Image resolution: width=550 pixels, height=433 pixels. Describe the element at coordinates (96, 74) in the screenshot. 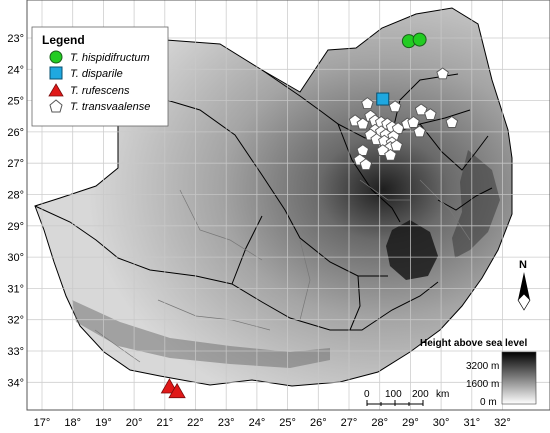

I see `legend-item-disparile: T. disparile` at that location.